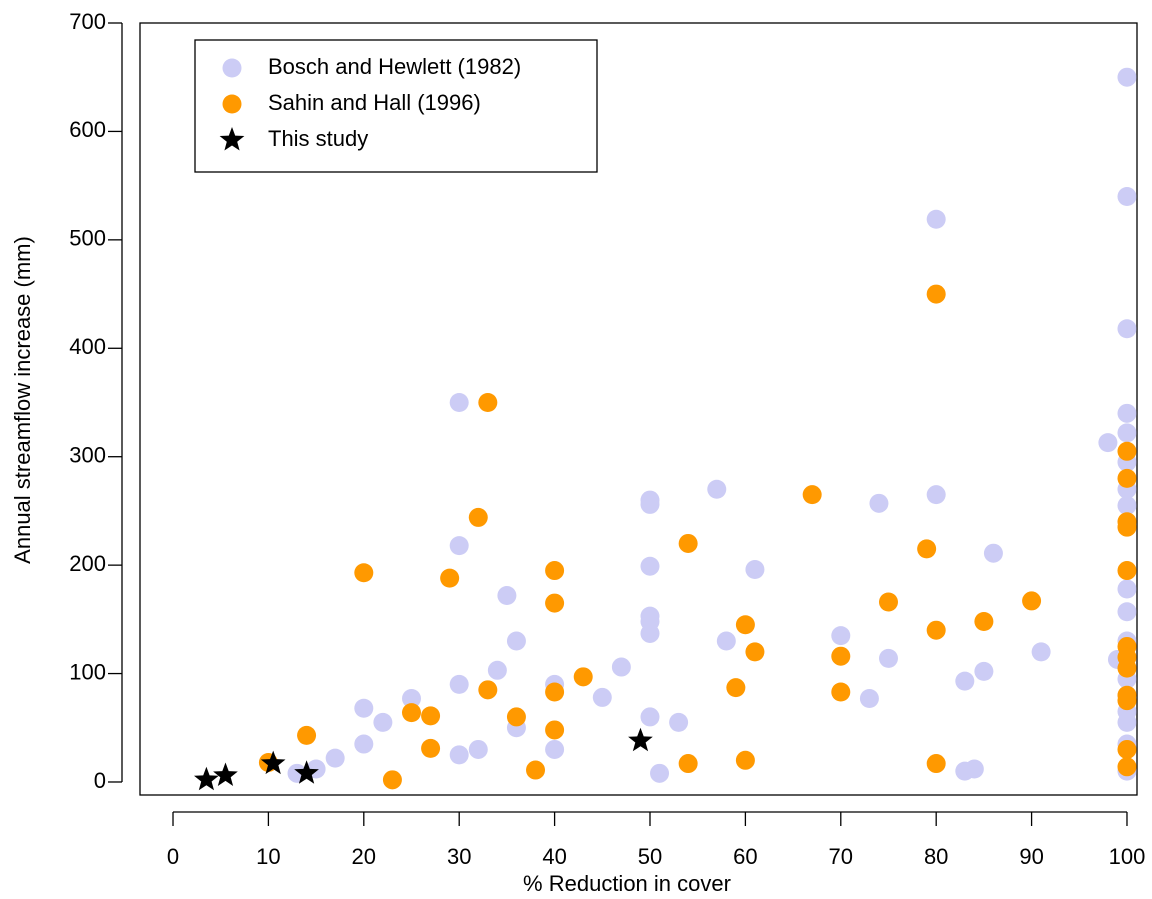 The width and height of the screenshot is (1152, 899). What do you see at coordinates (627, 883) in the screenshot?
I see `x-axis-title: % Reduction in cover` at bounding box center [627, 883].